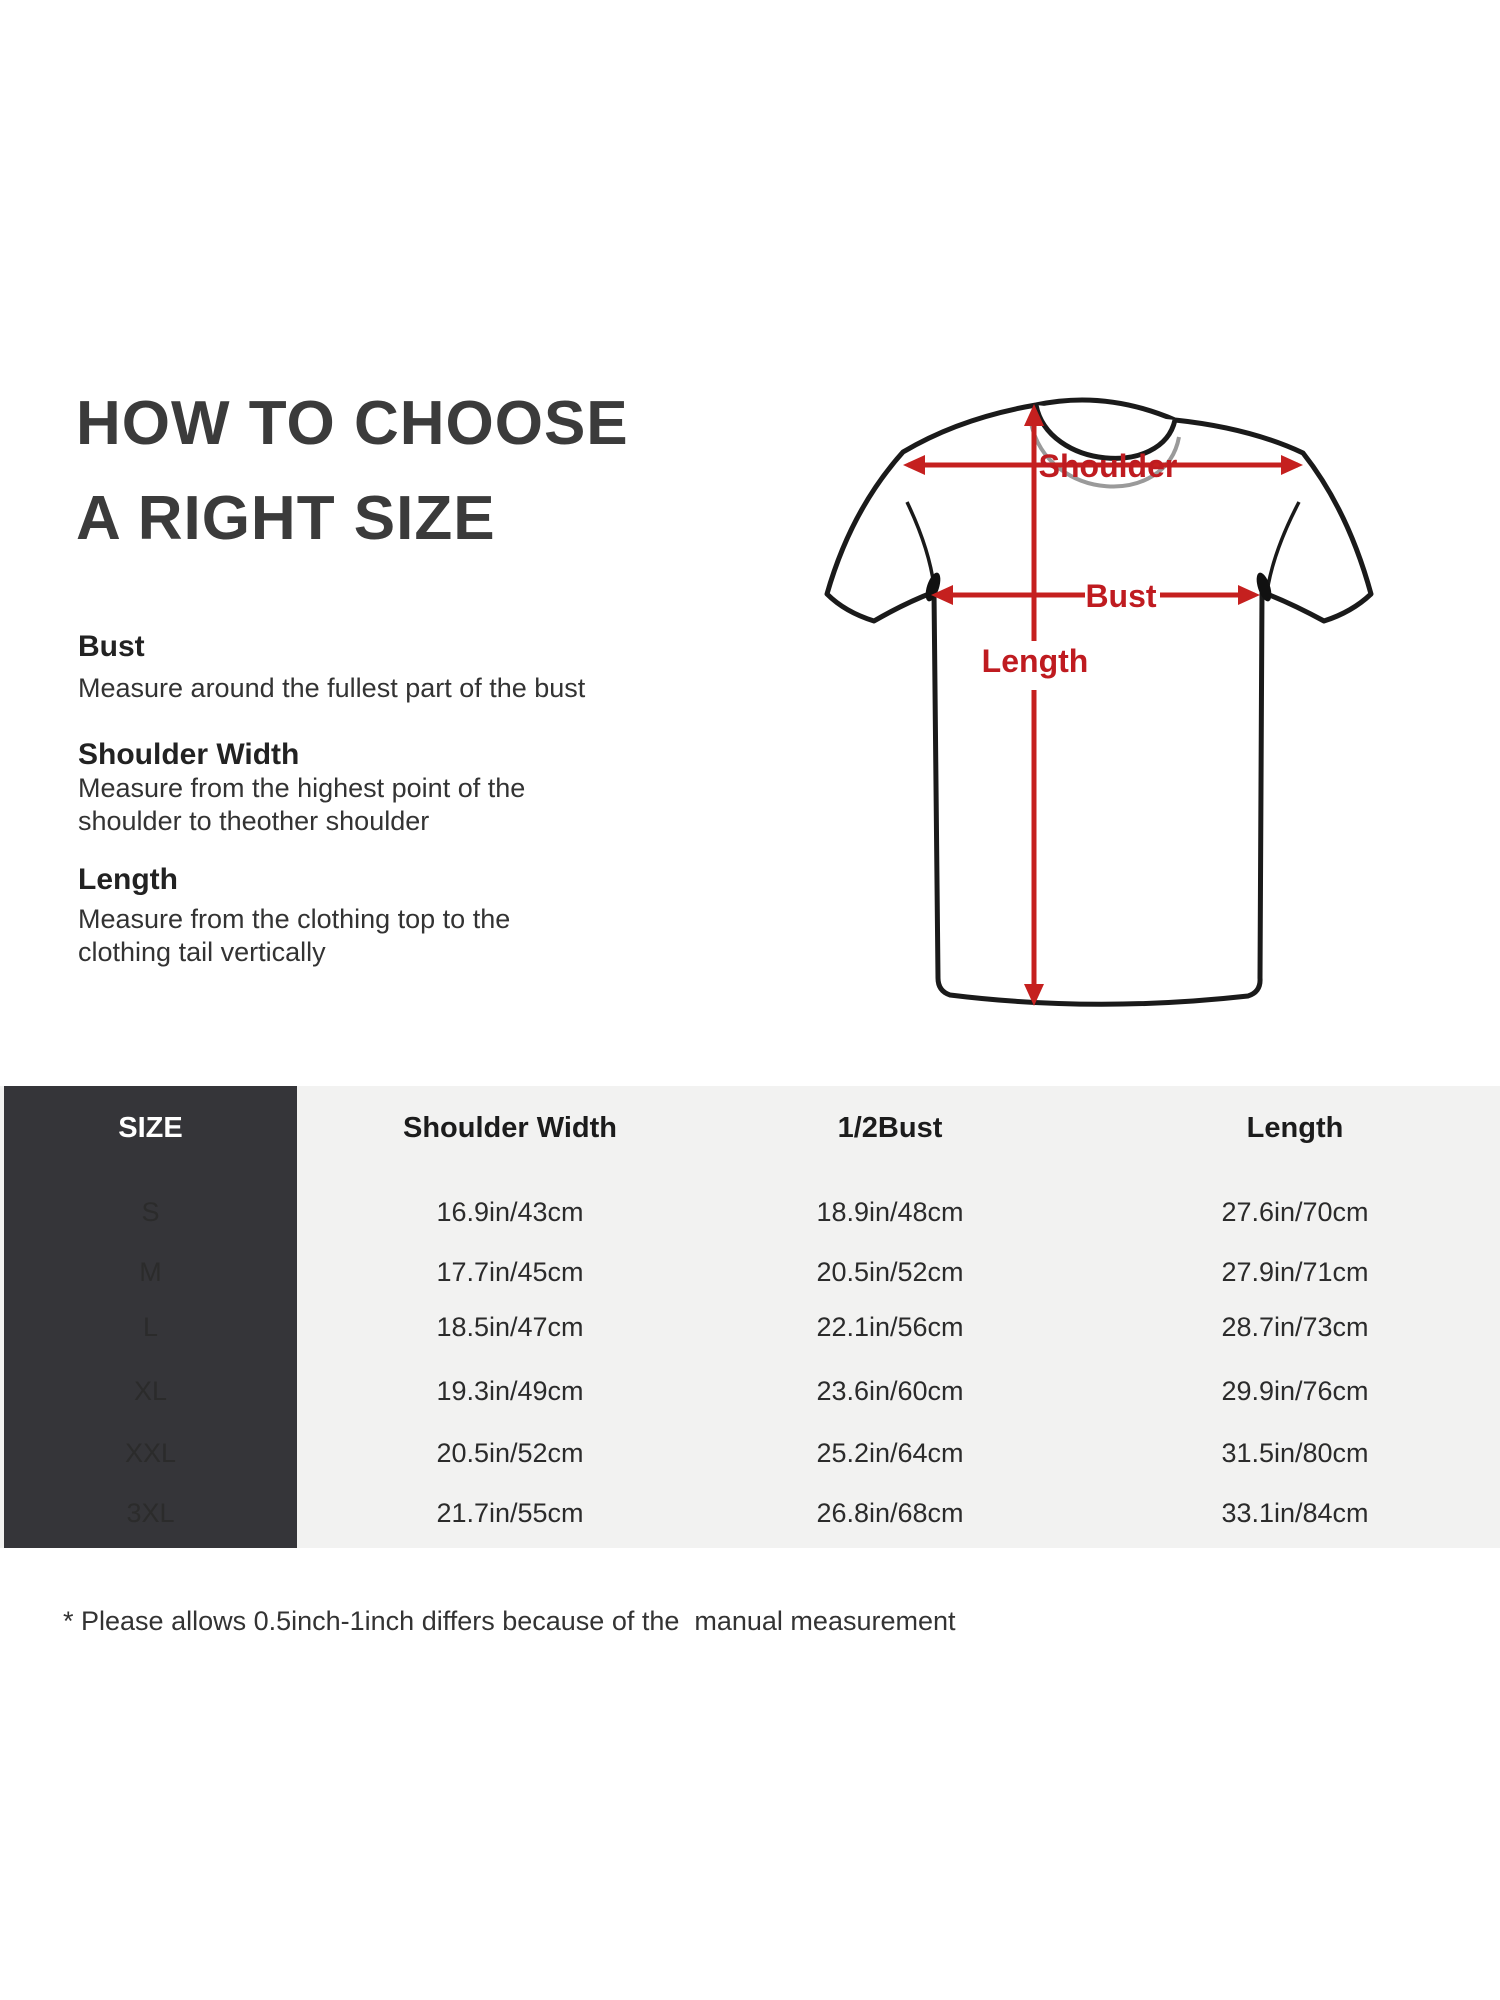 This screenshot has width=1500, height=2000. Describe the element at coordinates (150, 1453) in the screenshot. I see `size-cell: XXL` at that location.